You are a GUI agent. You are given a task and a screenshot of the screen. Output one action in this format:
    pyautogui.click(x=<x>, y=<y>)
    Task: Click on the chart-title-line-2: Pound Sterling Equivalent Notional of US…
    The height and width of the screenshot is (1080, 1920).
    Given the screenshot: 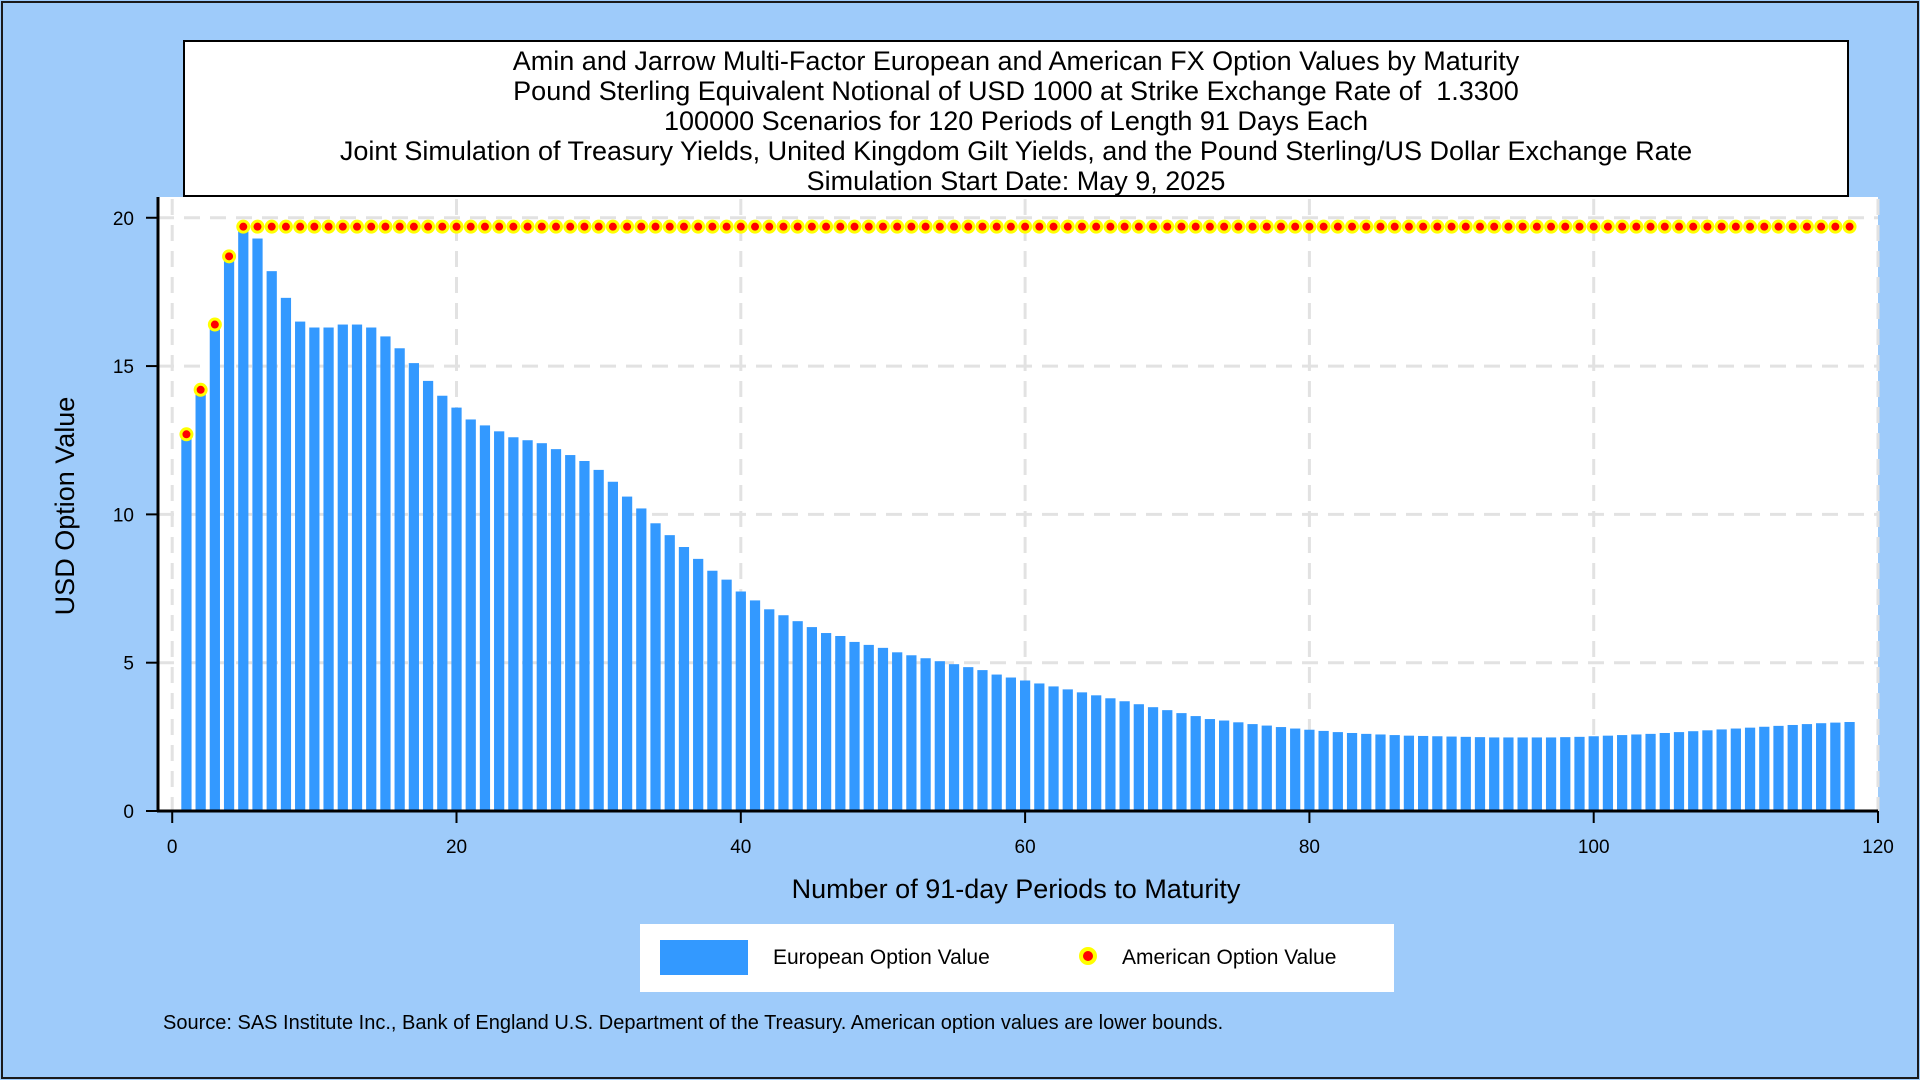 What is the action you would take?
    pyautogui.click(x=1016, y=91)
    